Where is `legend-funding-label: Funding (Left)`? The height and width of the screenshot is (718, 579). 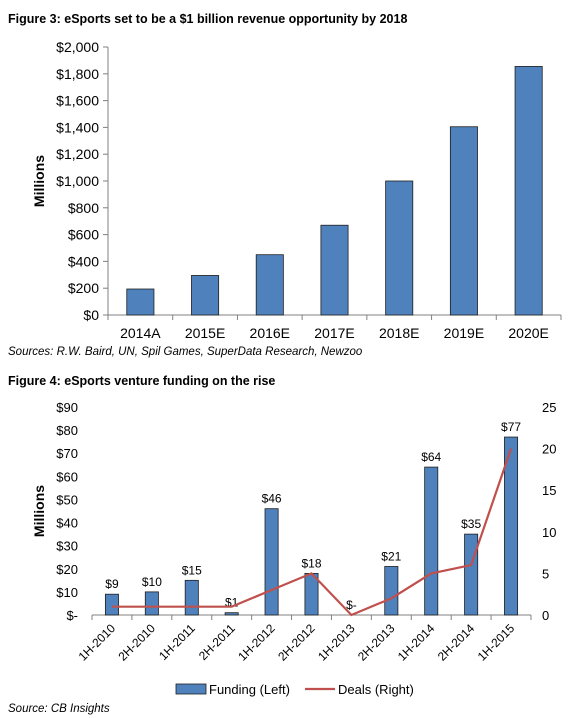 legend-funding-label: Funding (Left) is located at coordinates (249, 689).